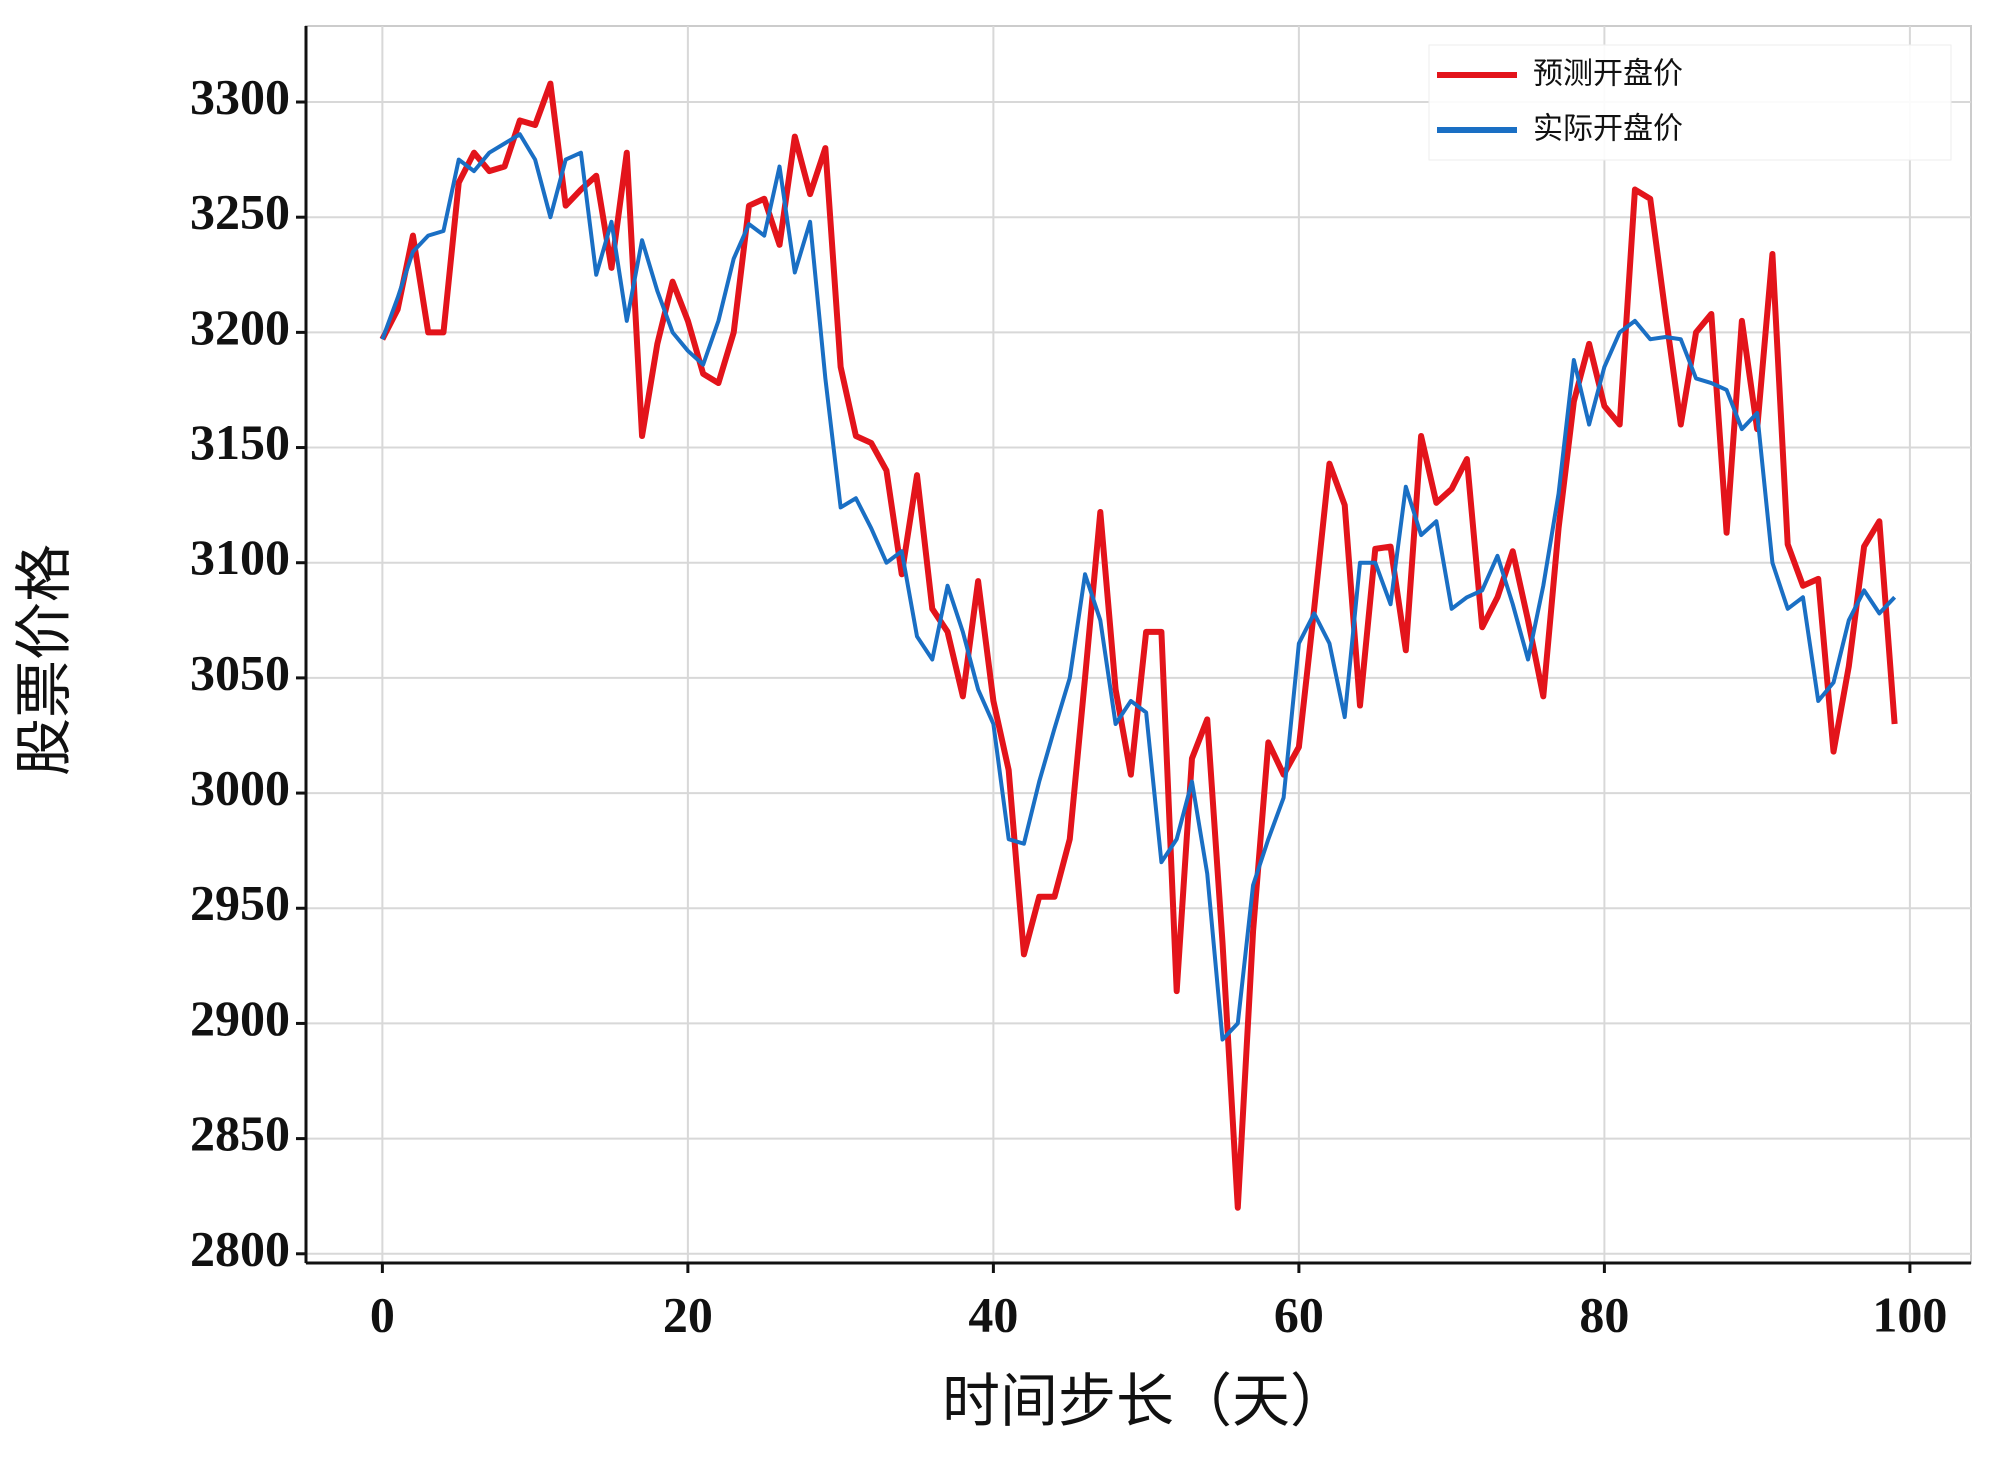 The image size is (2000, 1461). What do you see at coordinates (993, 1314) in the screenshot?
I see `x-tick-label: 40` at bounding box center [993, 1314].